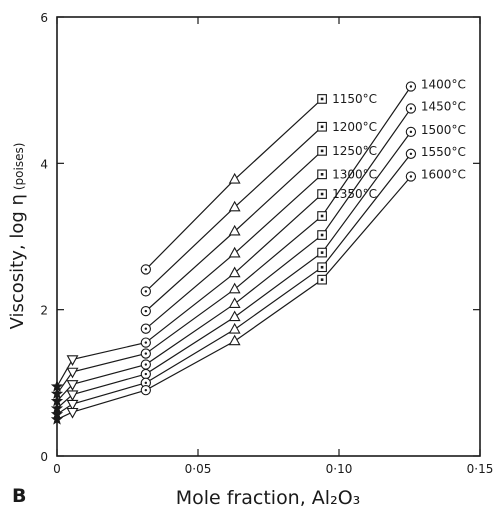 This screenshot has height=515, width=494. Describe the element at coordinates (354, 174) in the screenshot. I see `series-label: 1300°C` at that location.